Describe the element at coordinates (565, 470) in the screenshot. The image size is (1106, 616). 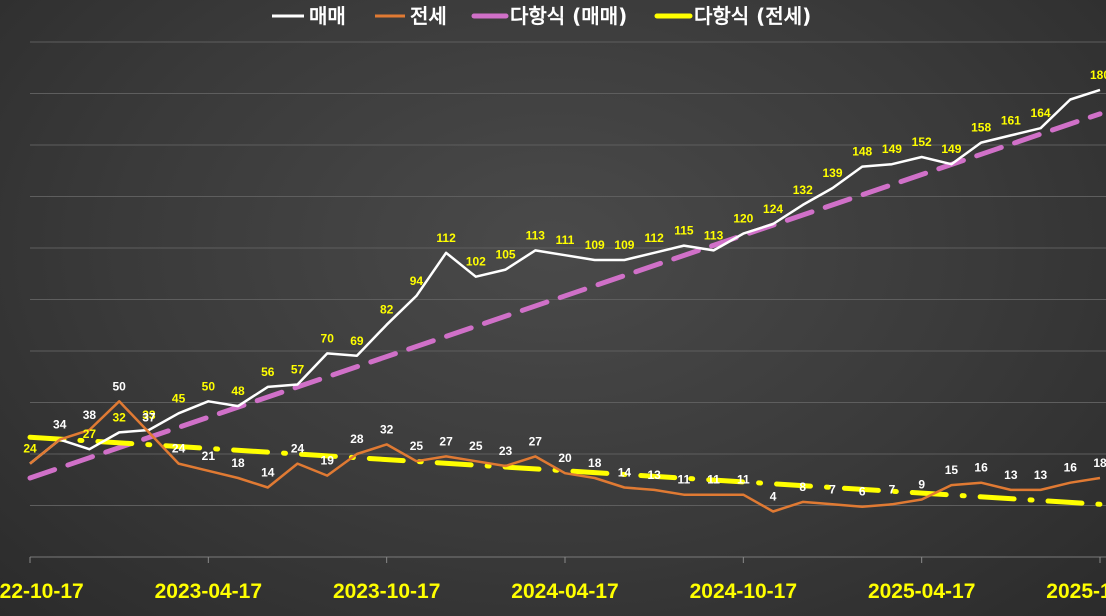
I see `trend-line-다항식 (전세)` at that location.